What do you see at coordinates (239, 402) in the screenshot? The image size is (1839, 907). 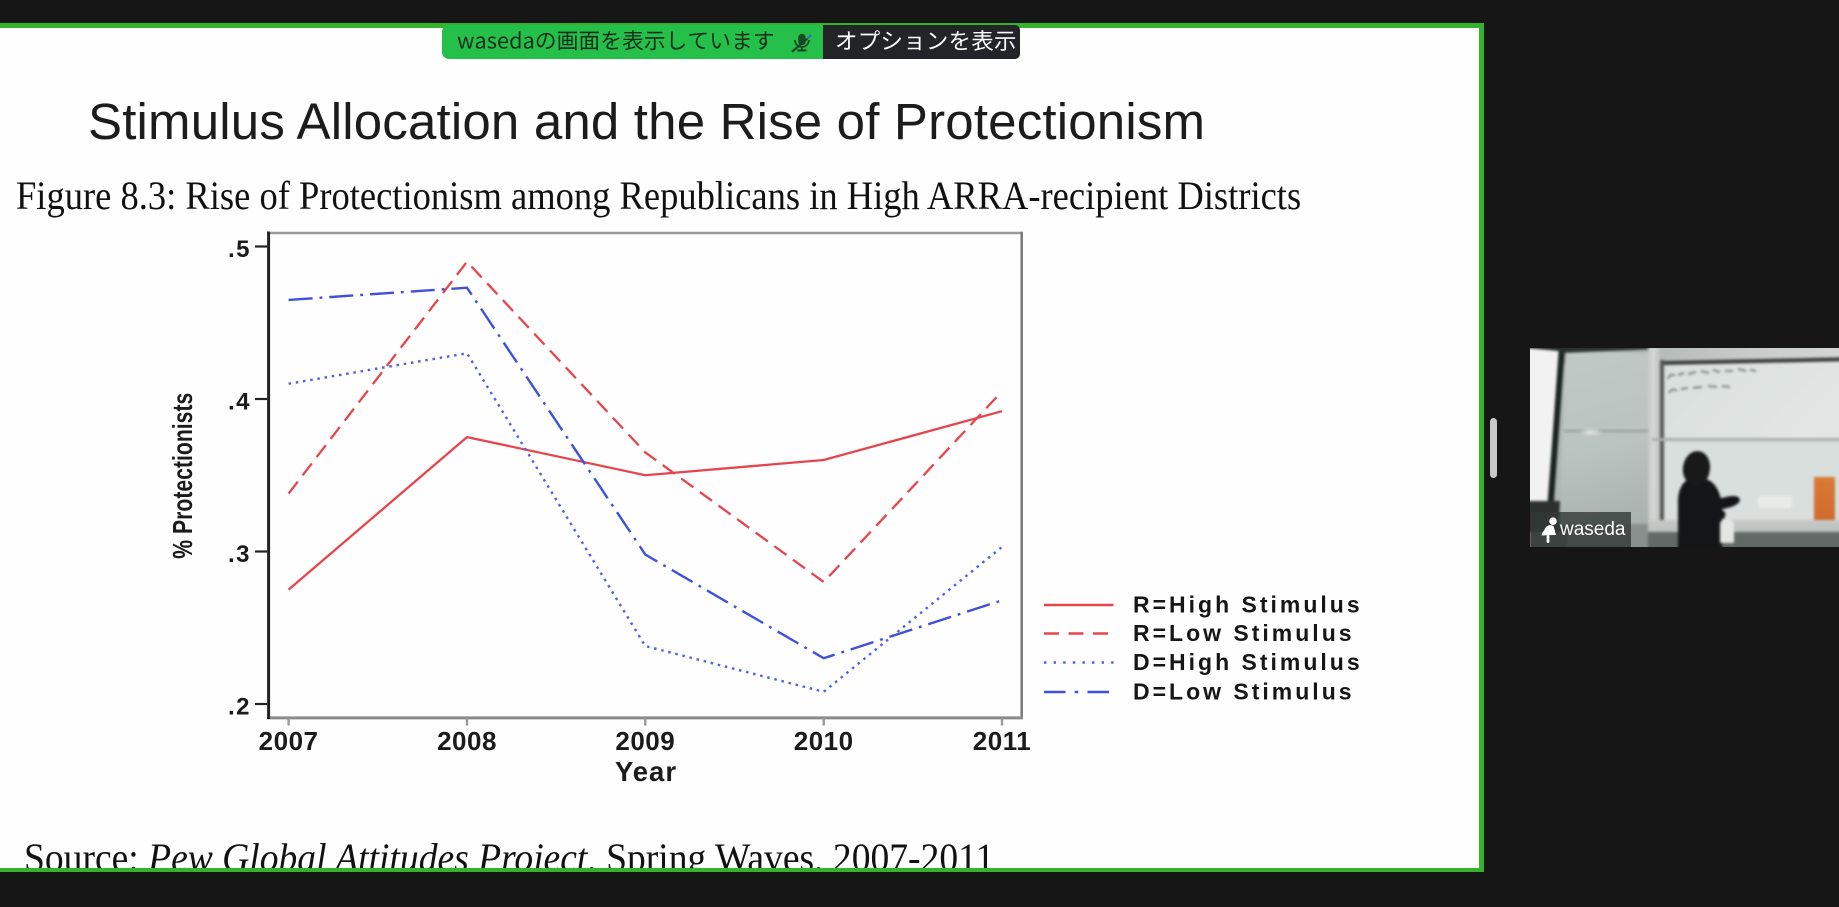 I see `svg-text: .4` at bounding box center [239, 402].